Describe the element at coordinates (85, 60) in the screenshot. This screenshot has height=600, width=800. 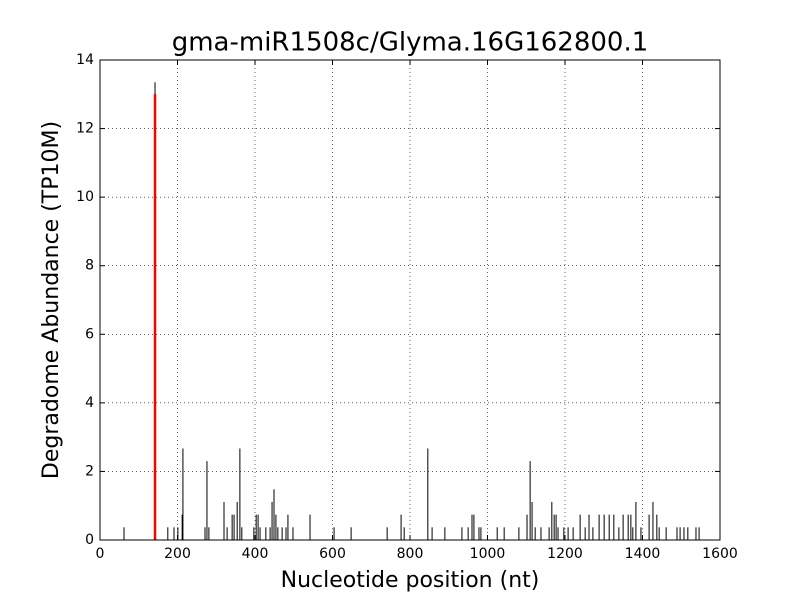
I see `y-tick-label: 14` at that location.